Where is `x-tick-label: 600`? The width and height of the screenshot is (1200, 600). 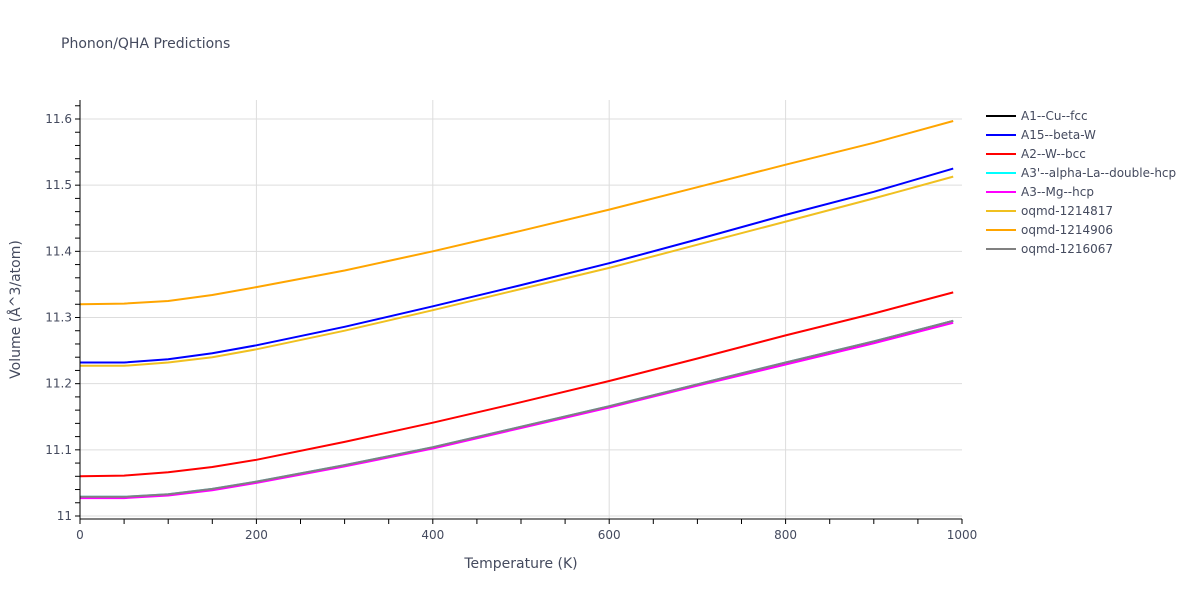 x-tick-label: 600 is located at coordinates (609, 535).